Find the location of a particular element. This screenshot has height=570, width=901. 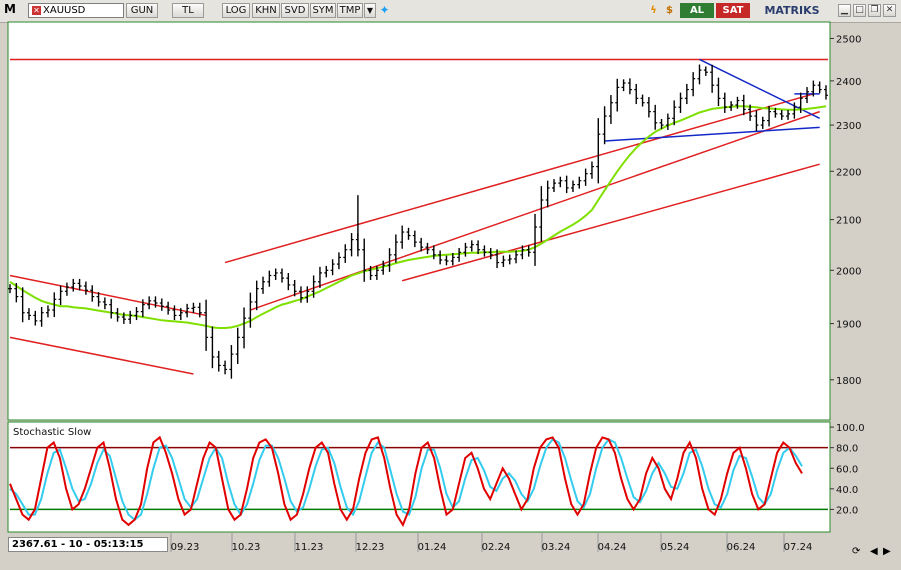

stochastic-d-line is located at coordinates (406, 479).